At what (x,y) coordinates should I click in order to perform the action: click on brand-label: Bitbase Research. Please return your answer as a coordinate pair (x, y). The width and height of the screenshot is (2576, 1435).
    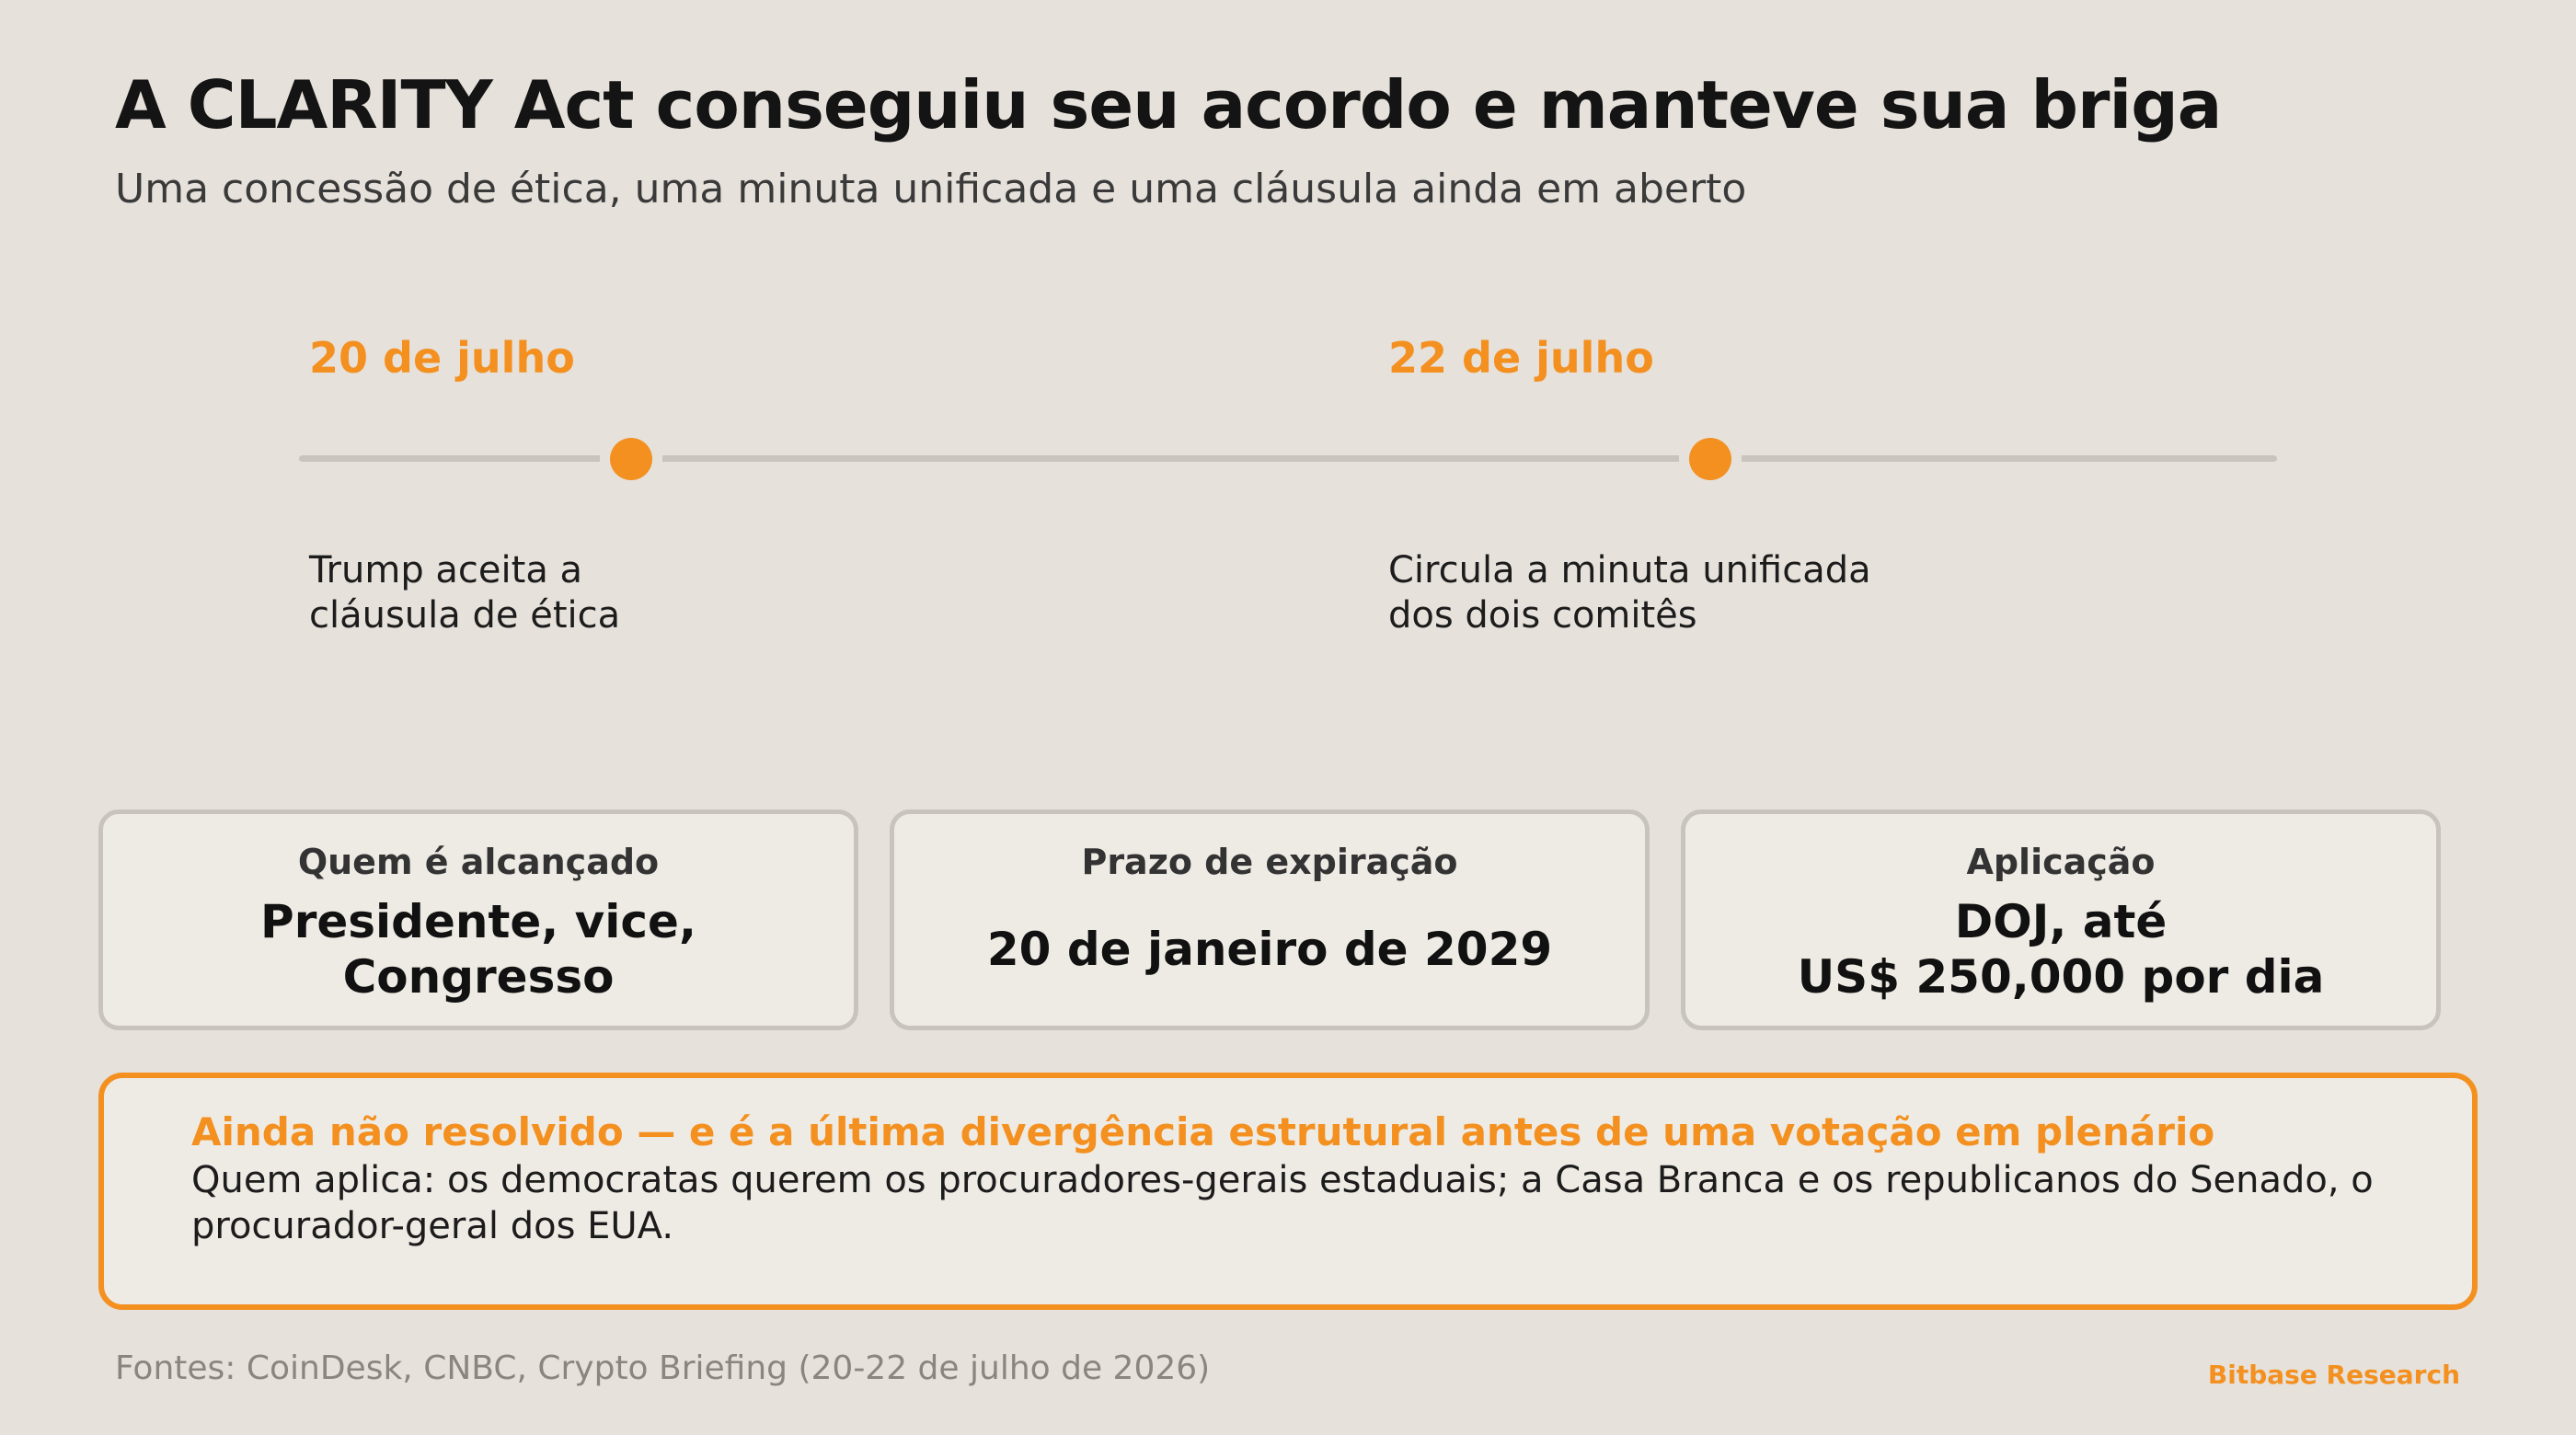
    Looking at the image, I should click on (2333, 1375).